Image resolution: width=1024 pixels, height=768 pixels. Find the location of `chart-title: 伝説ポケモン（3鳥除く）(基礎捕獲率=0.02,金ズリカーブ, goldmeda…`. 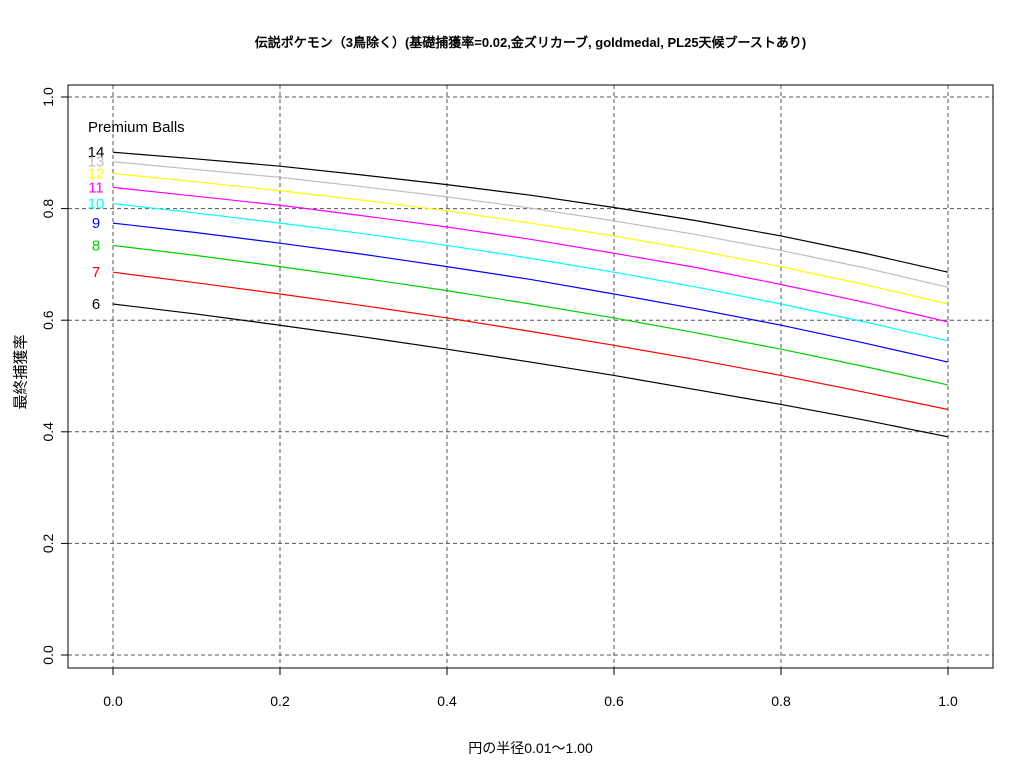

chart-title: 伝説ポケモン（3鳥除く）(基礎捕獲率=0.02,金ズリカーブ, goldmeda… is located at coordinates (530, 42).